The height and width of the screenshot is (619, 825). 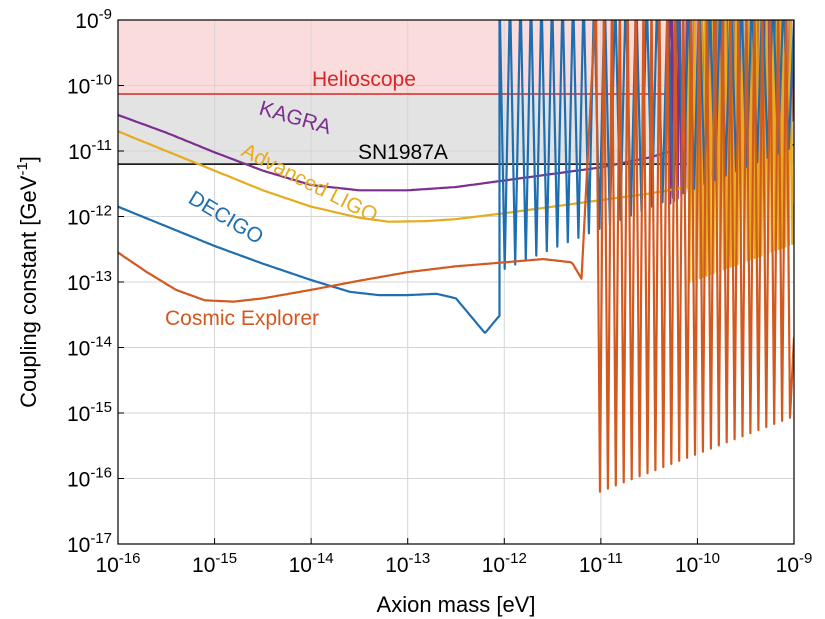 What do you see at coordinates (130, 558) in the screenshot?
I see `x-tick-exp: -16` at bounding box center [130, 558].